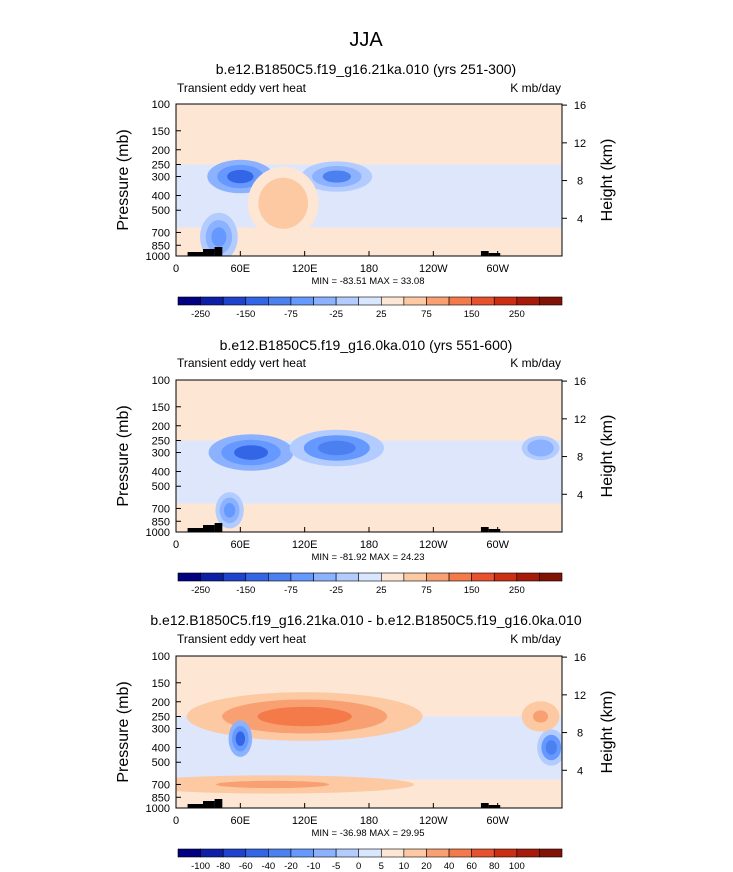 This screenshot has width=733, height=872. Describe the element at coordinates (291, 866) in the screenshot. I see `colorbar-label: -20` at that location.